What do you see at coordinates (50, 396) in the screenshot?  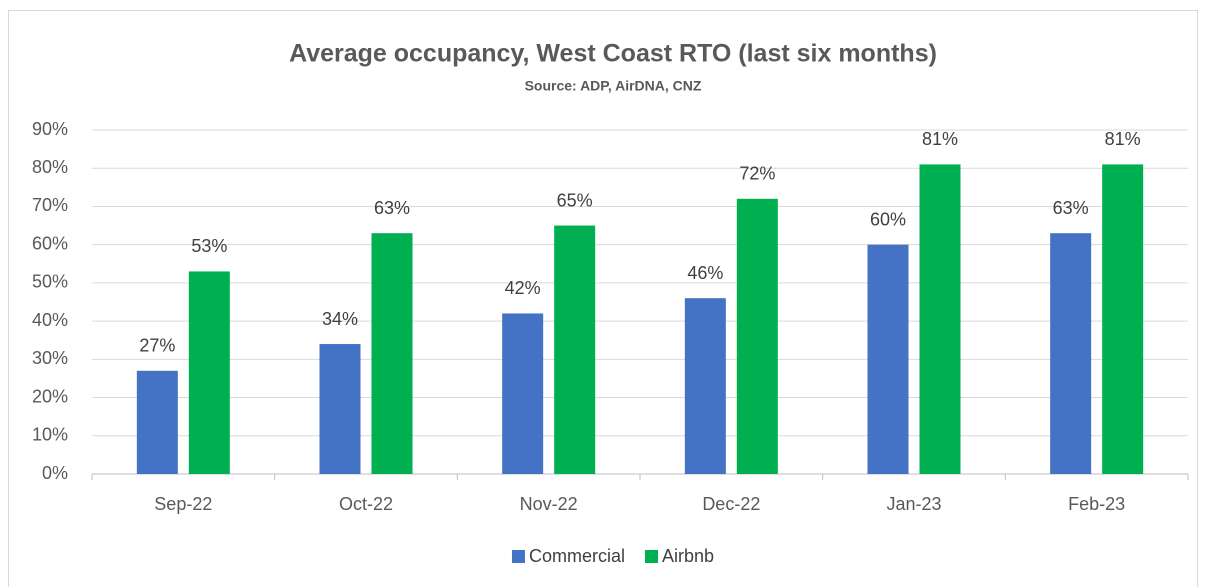 I see `y-tick-label: 20%` at bounding box center [50, 396].